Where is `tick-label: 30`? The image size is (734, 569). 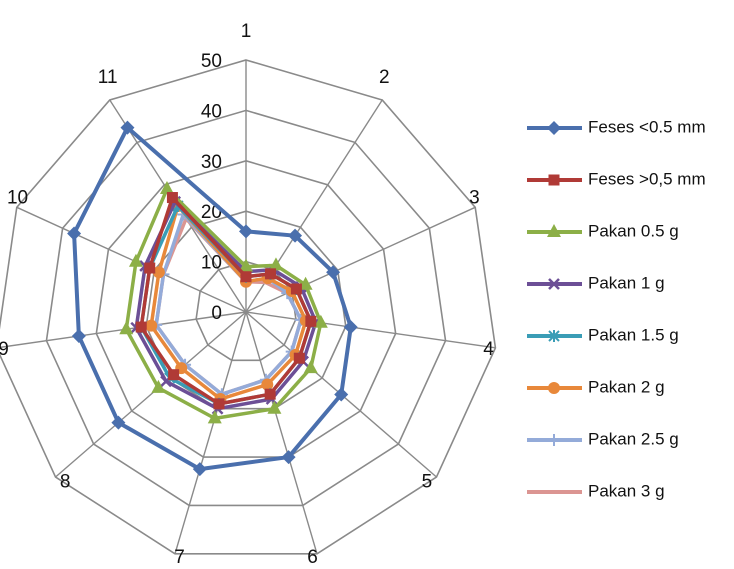 tick-label: 30 is located at coordinates (211, 162).